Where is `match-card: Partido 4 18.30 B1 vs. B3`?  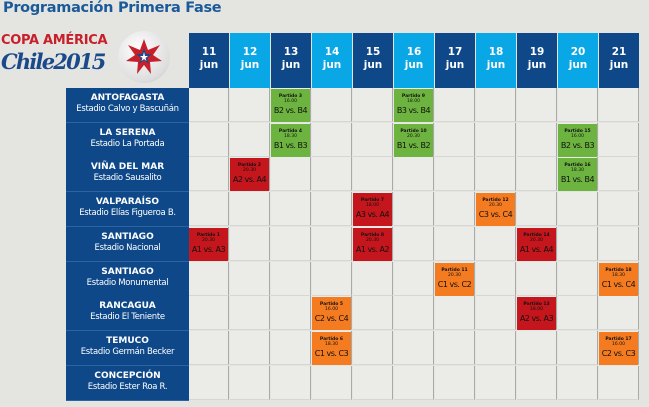
match-card: Partido 4 18.30 B1 vs. B3 is located at coordinates (290, 140).